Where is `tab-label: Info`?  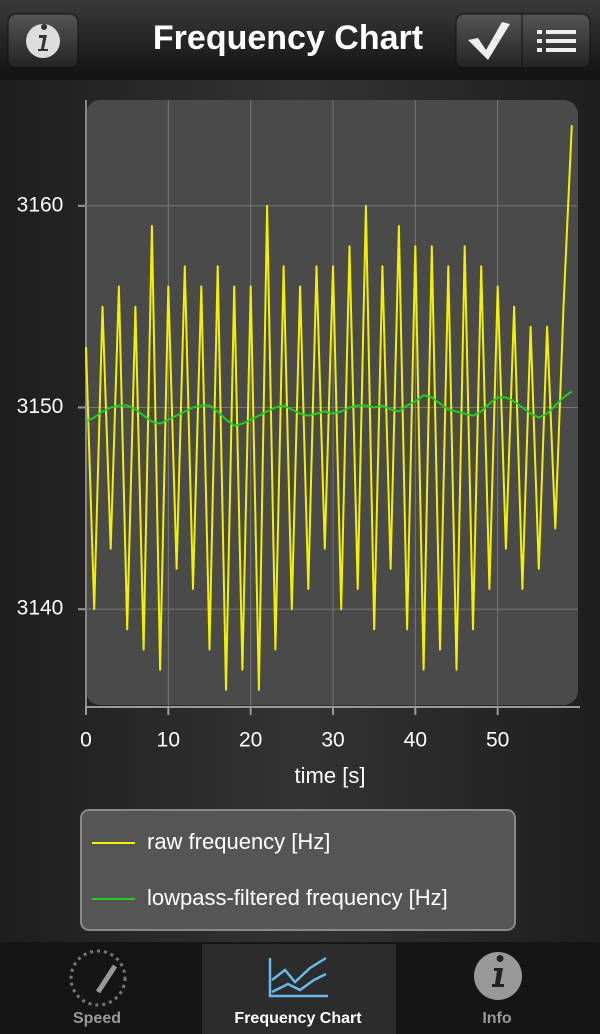
tab-label: Info is located at coordinates (497, 1018).